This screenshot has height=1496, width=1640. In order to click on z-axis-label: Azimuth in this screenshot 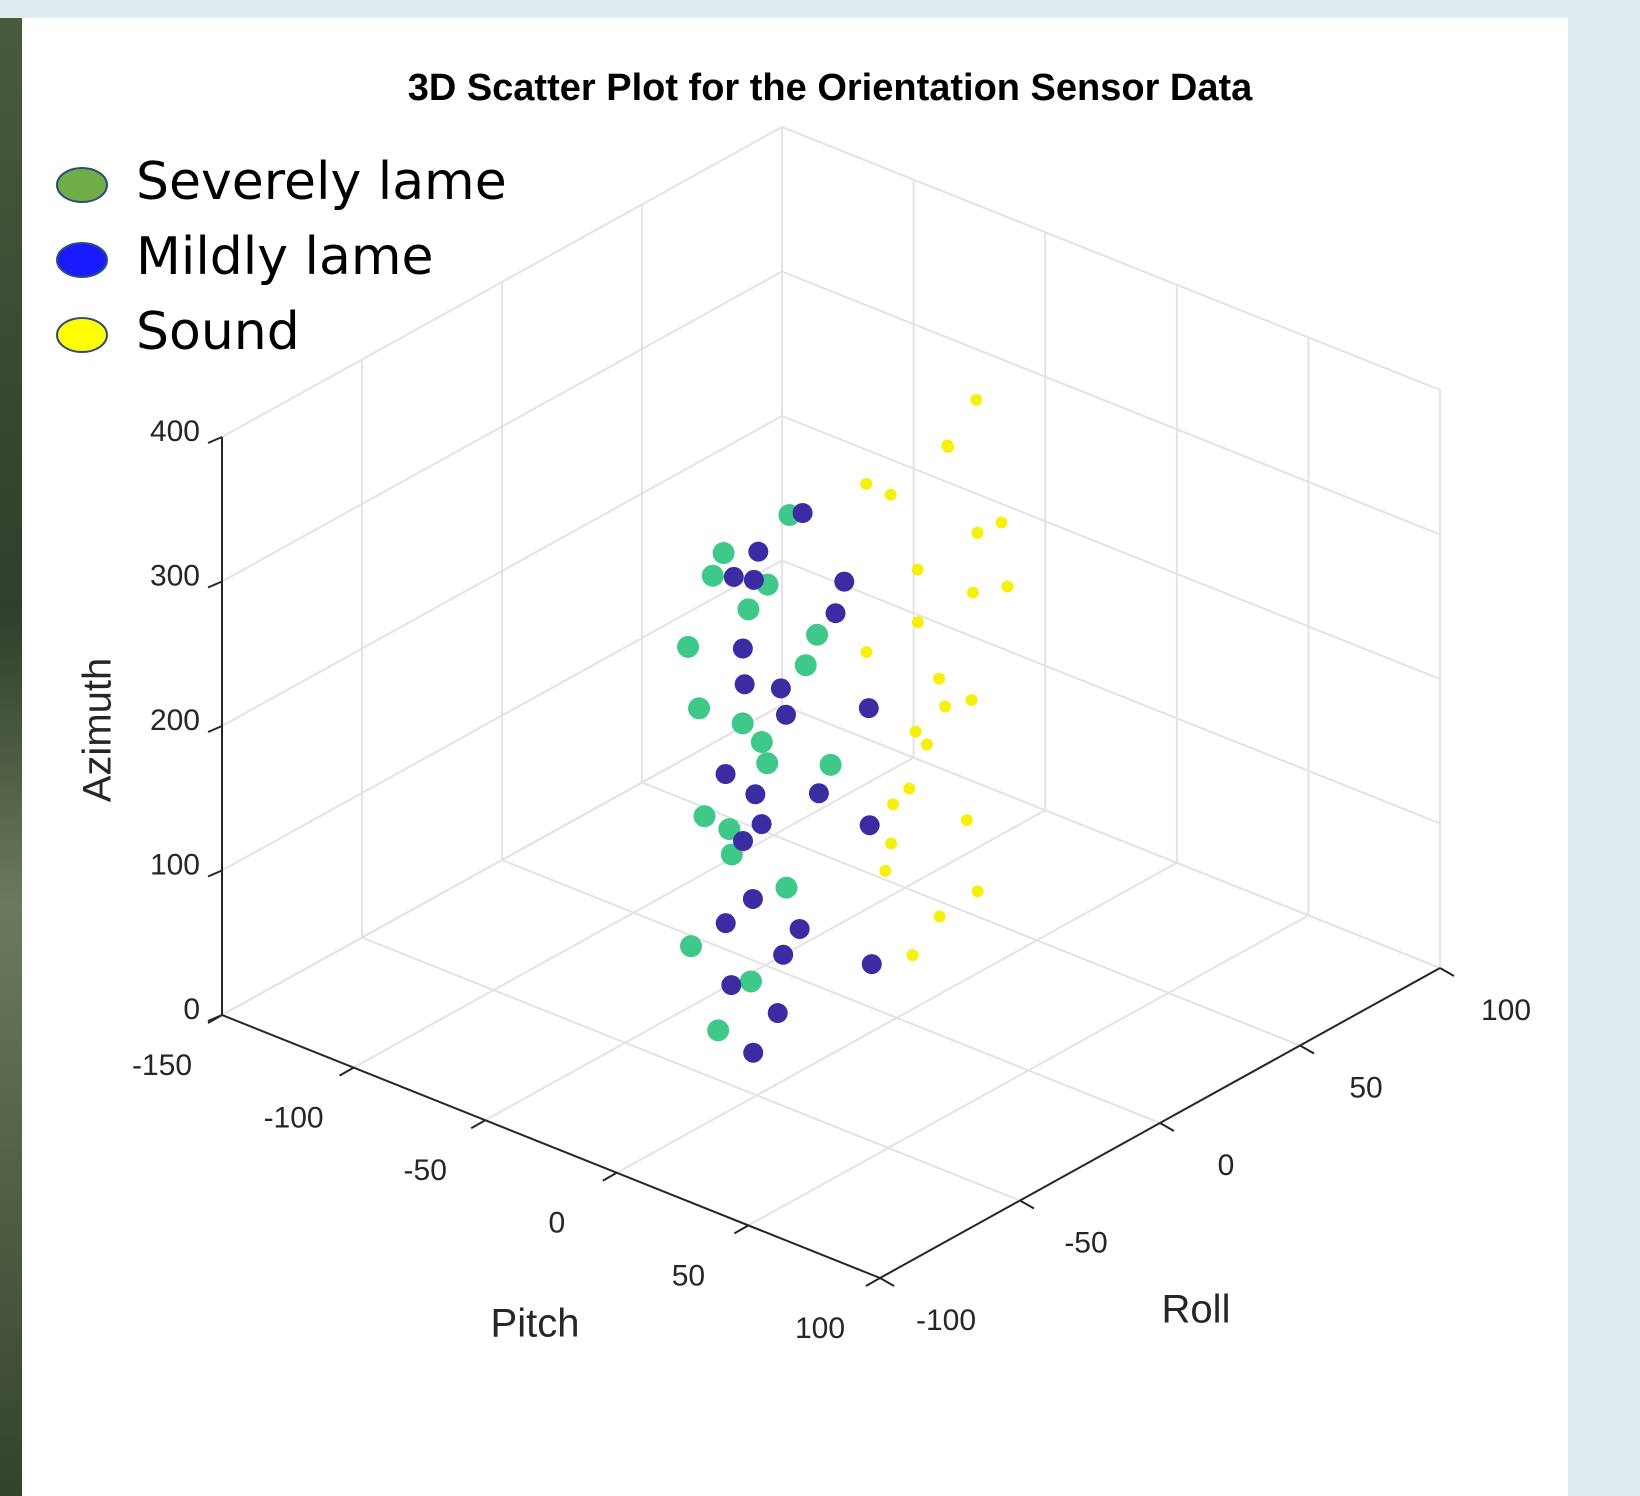, I will do `click(98, 730)`.